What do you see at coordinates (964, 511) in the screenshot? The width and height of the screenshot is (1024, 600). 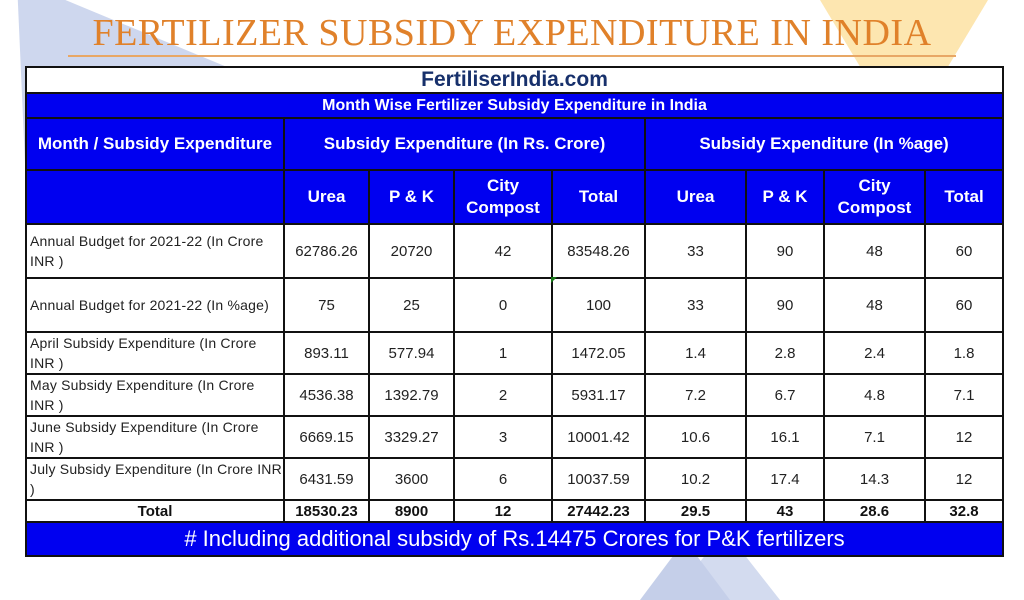 I see `total-cell: 32.8` at bounding box center [964, 511].